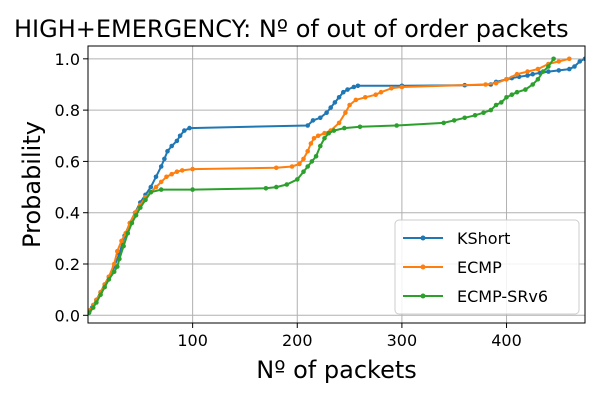  I want to click on legend-marker-ecmp, so click(423, 267).